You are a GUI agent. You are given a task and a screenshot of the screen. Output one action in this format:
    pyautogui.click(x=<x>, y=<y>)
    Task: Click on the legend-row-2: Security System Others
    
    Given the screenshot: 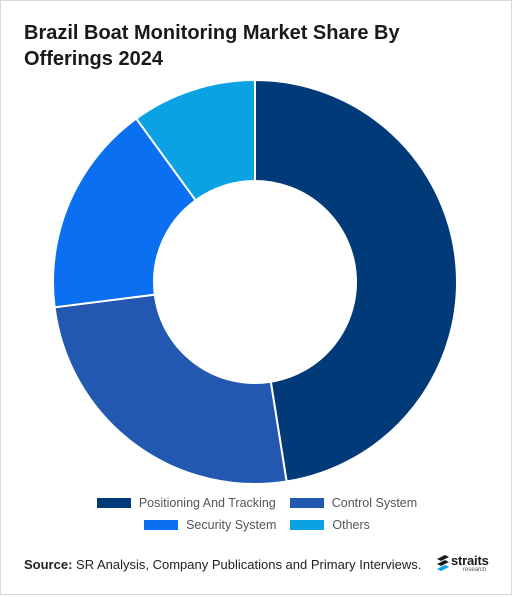 What is the action you would take?
    pyautogui.click(x=257, y=525)
    